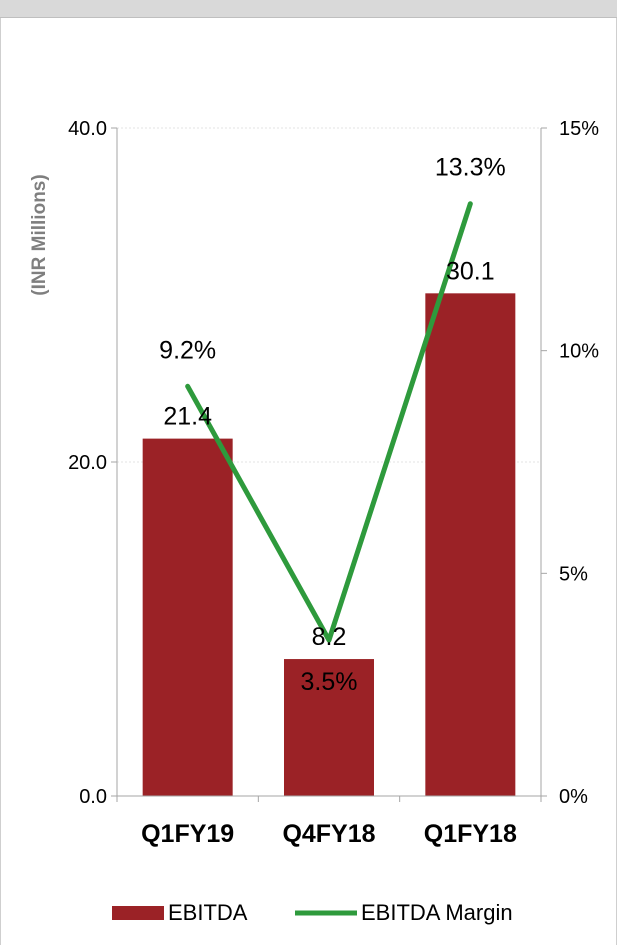 This screenshot has height=945, width=617. Describe the element at coordinates (39, 234) in the screenshot. I see `y-axis-title: (INR Millions)` at that location.